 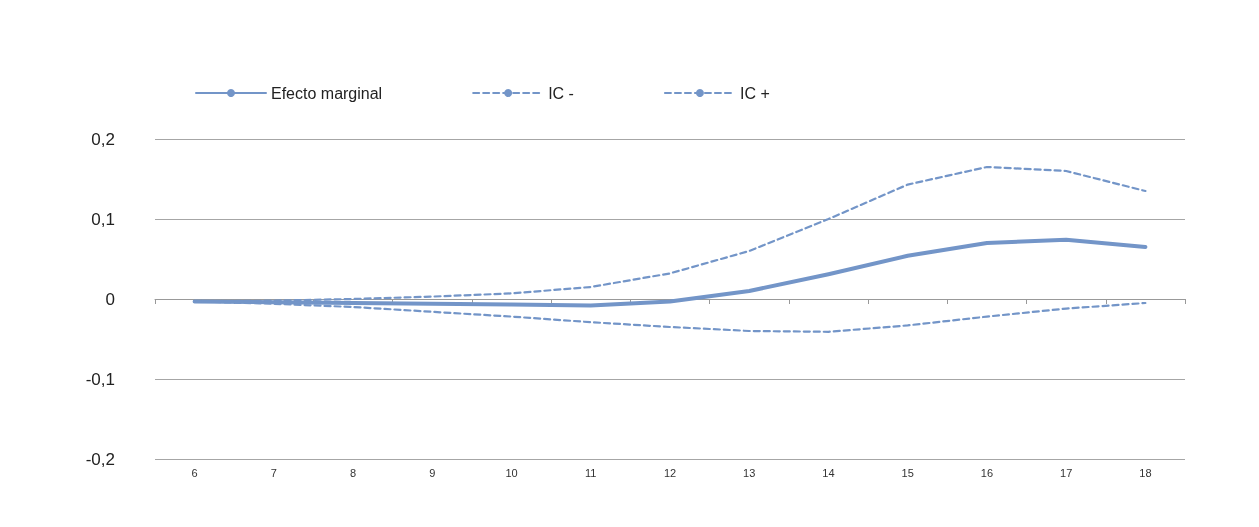 I want to click on x-tick-label: 9, so click(x=432, y=472).